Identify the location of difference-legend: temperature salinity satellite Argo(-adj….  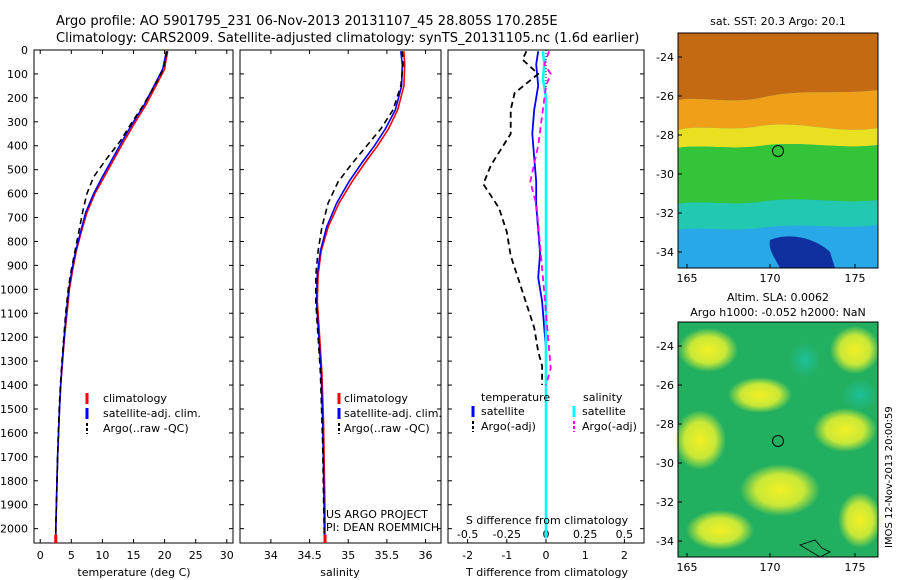
(554, 412).